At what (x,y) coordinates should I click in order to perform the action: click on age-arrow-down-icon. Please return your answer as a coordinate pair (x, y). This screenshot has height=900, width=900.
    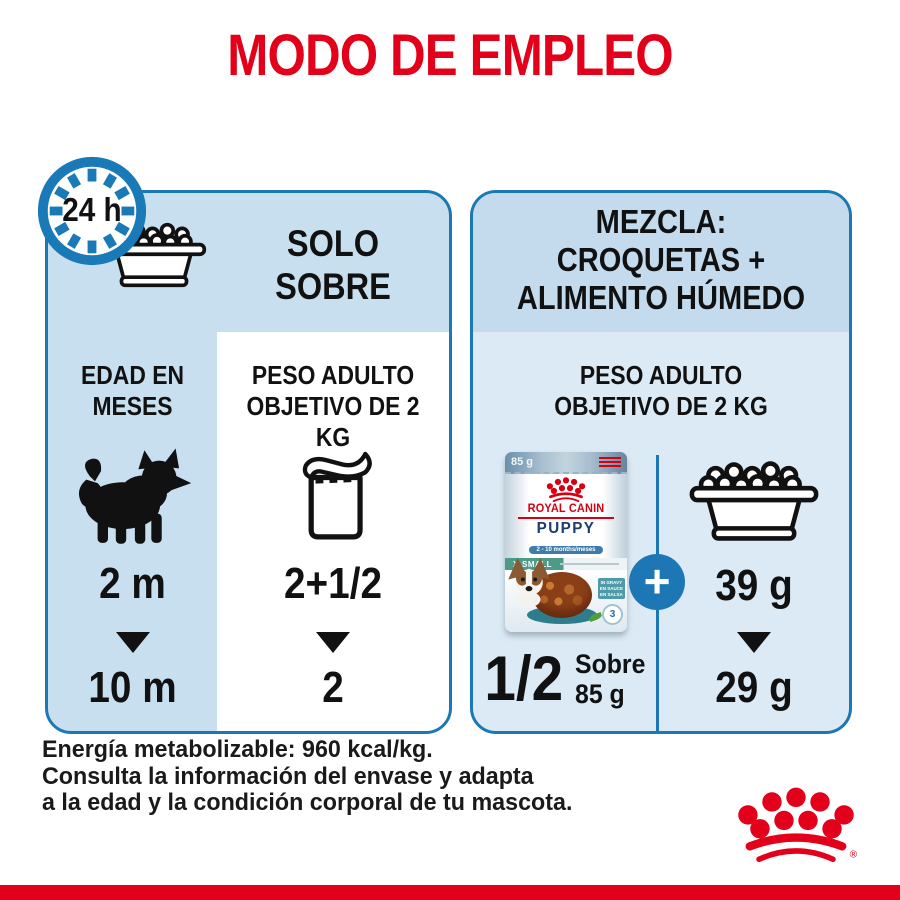
    Looking at the image, I should click on (132, 642).